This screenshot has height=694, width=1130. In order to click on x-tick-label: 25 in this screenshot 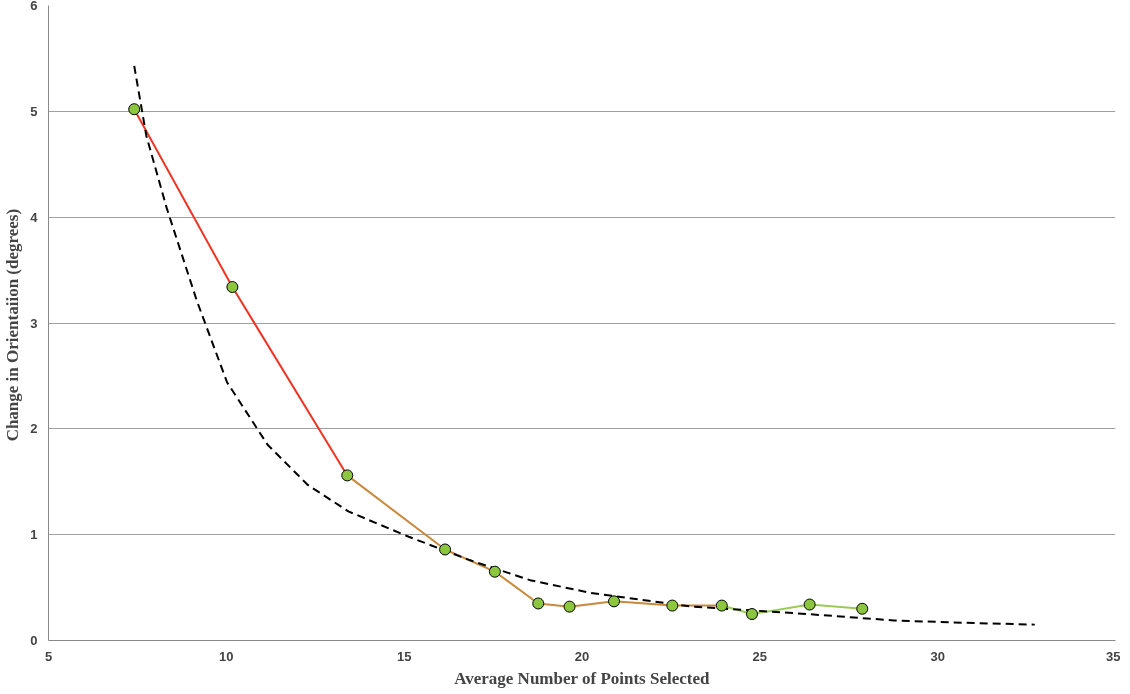, I will do `click(760, 656)`.